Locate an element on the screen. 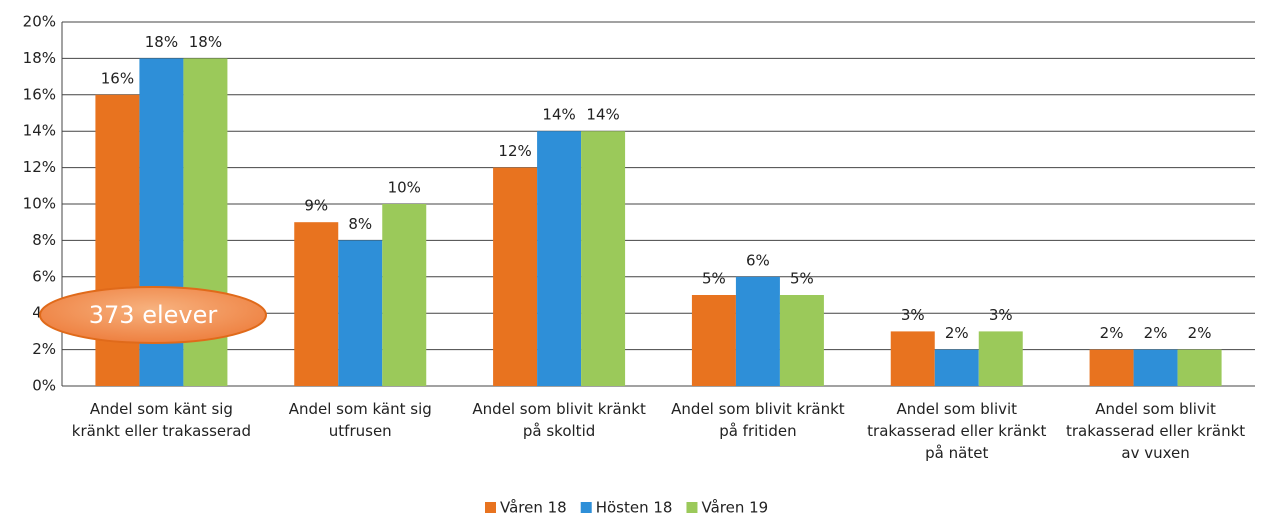 This screenshot has height=517, width=1261. data-label: 9% is located at coordinates (316, 206).